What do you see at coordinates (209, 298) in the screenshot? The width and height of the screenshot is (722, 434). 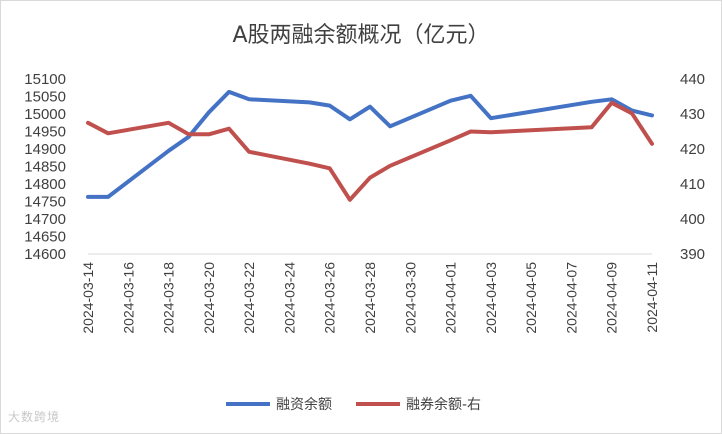 I see `x-axis-tick-label: 2024-03-20` at bounding box center [209, 298].